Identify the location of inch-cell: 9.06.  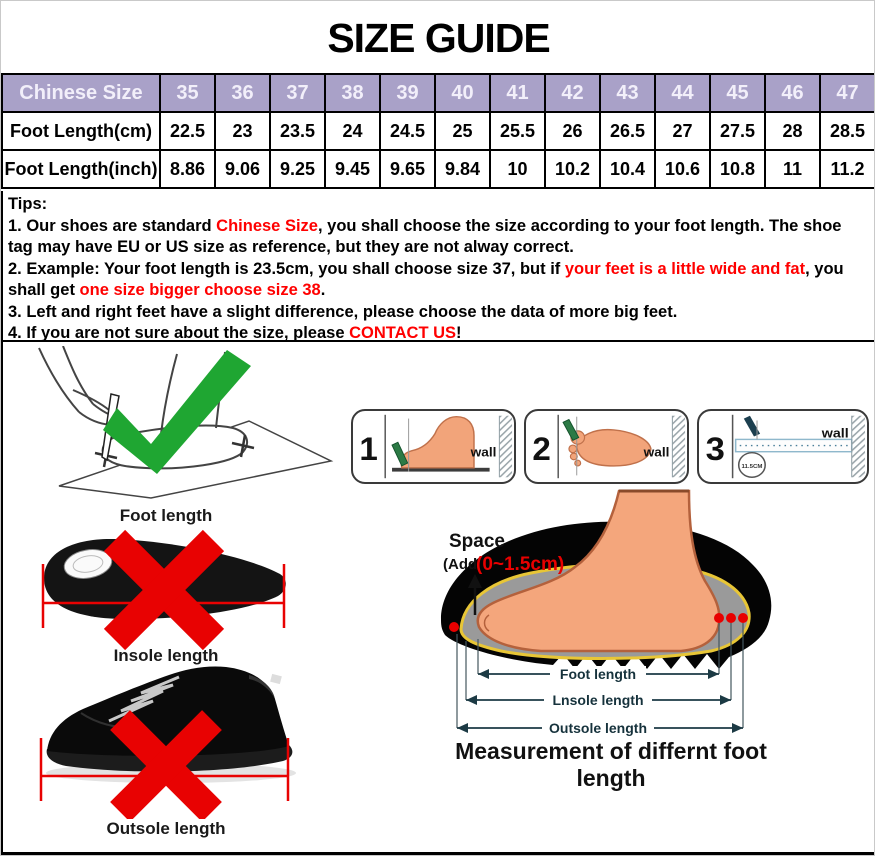
(242, 169).